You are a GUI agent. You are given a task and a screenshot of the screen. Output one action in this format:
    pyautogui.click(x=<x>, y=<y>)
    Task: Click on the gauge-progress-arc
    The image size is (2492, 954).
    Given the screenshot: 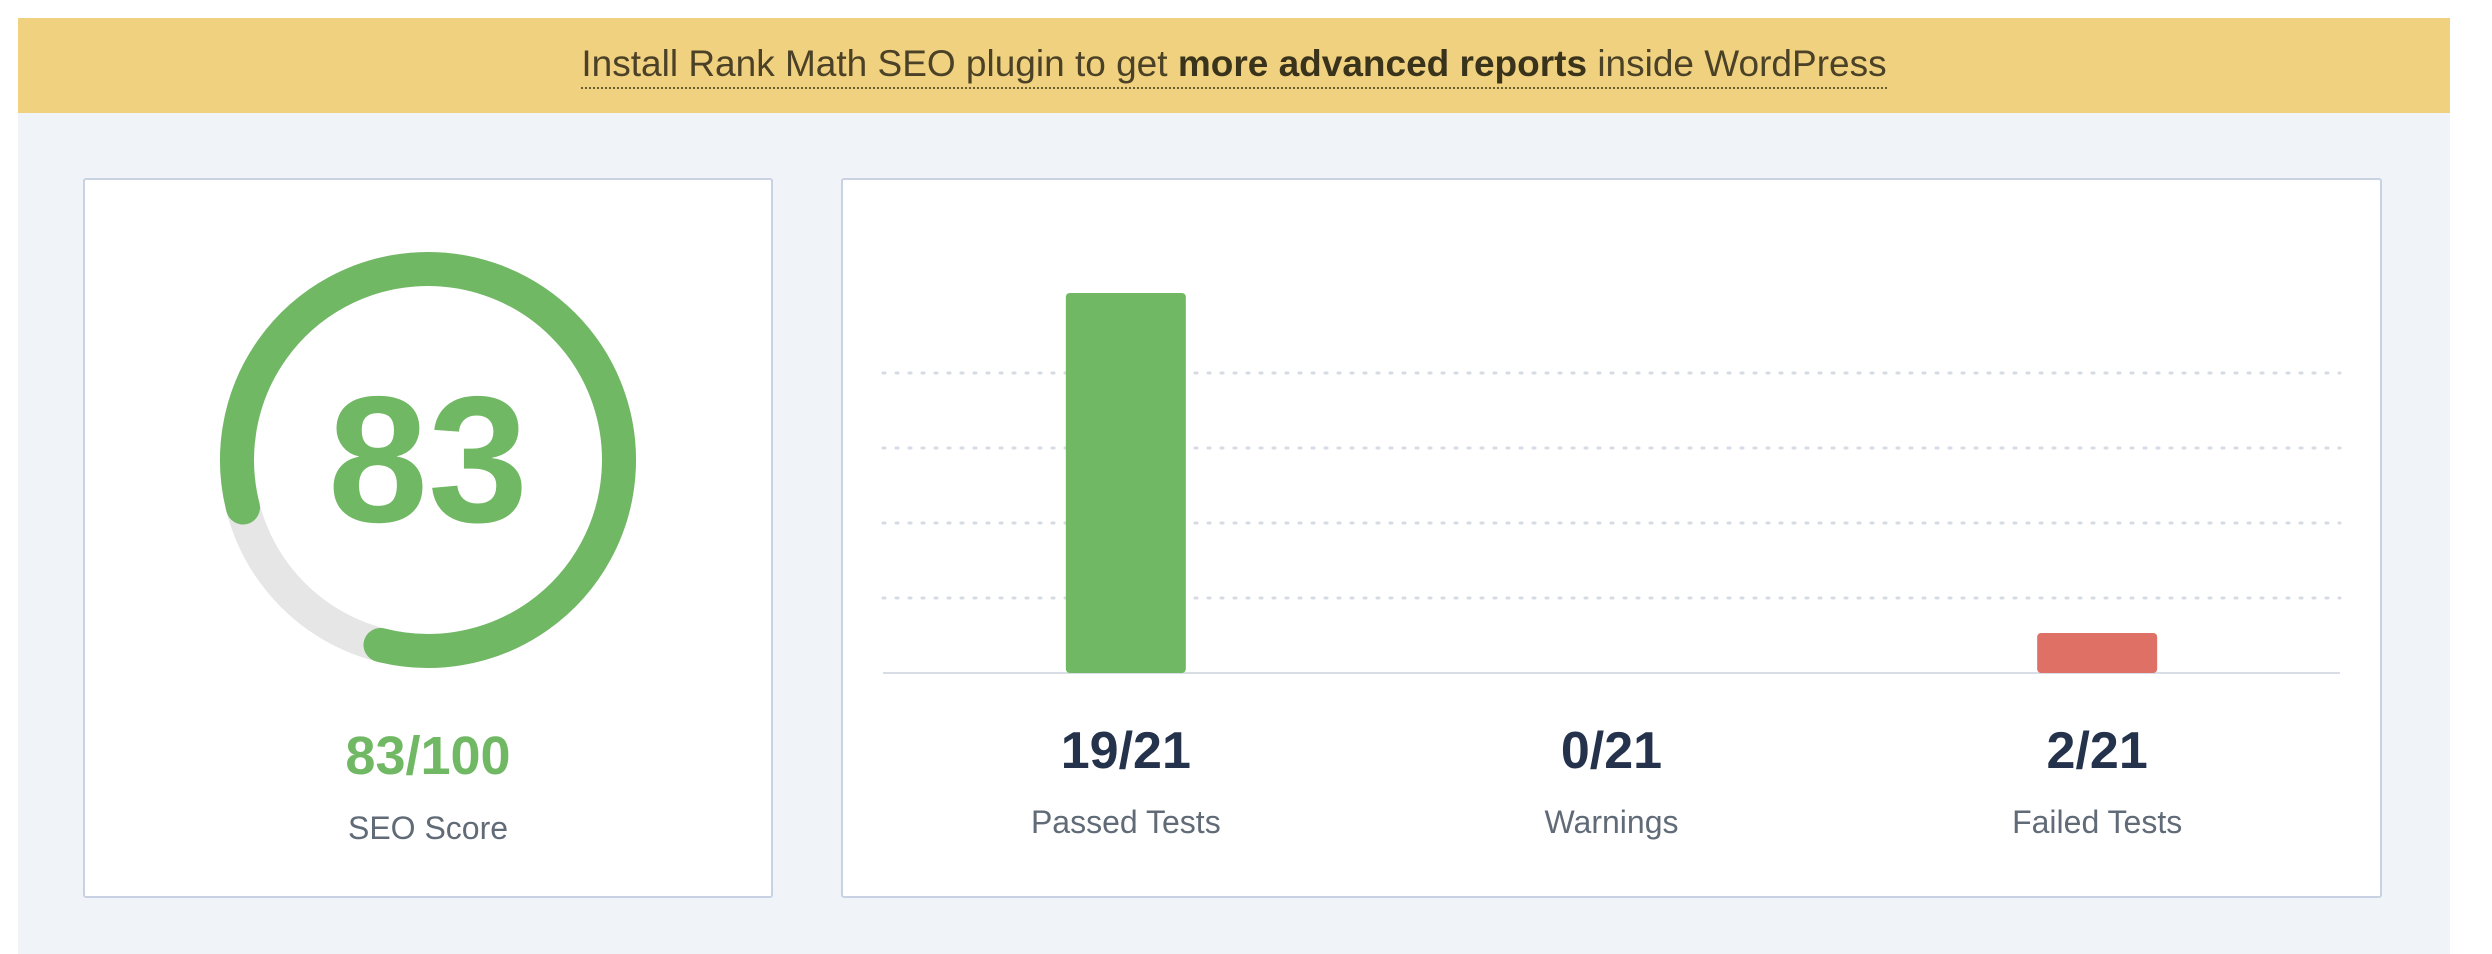 What is the action you would take?
    pyautogui.click(x=428, y=460)
    